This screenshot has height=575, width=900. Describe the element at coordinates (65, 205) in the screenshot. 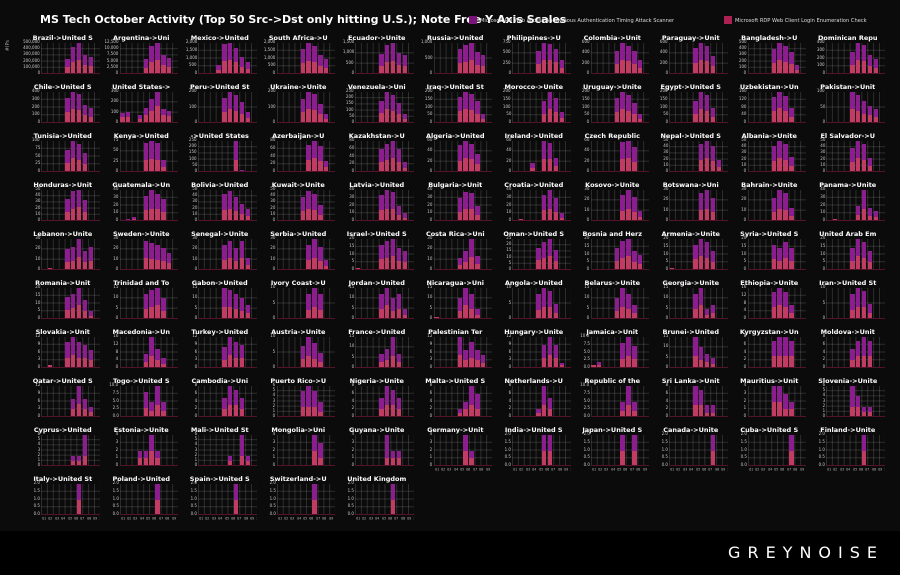

I see `facet-panel: Honduras->Unit 0 10 20 30 40 50` at that location.